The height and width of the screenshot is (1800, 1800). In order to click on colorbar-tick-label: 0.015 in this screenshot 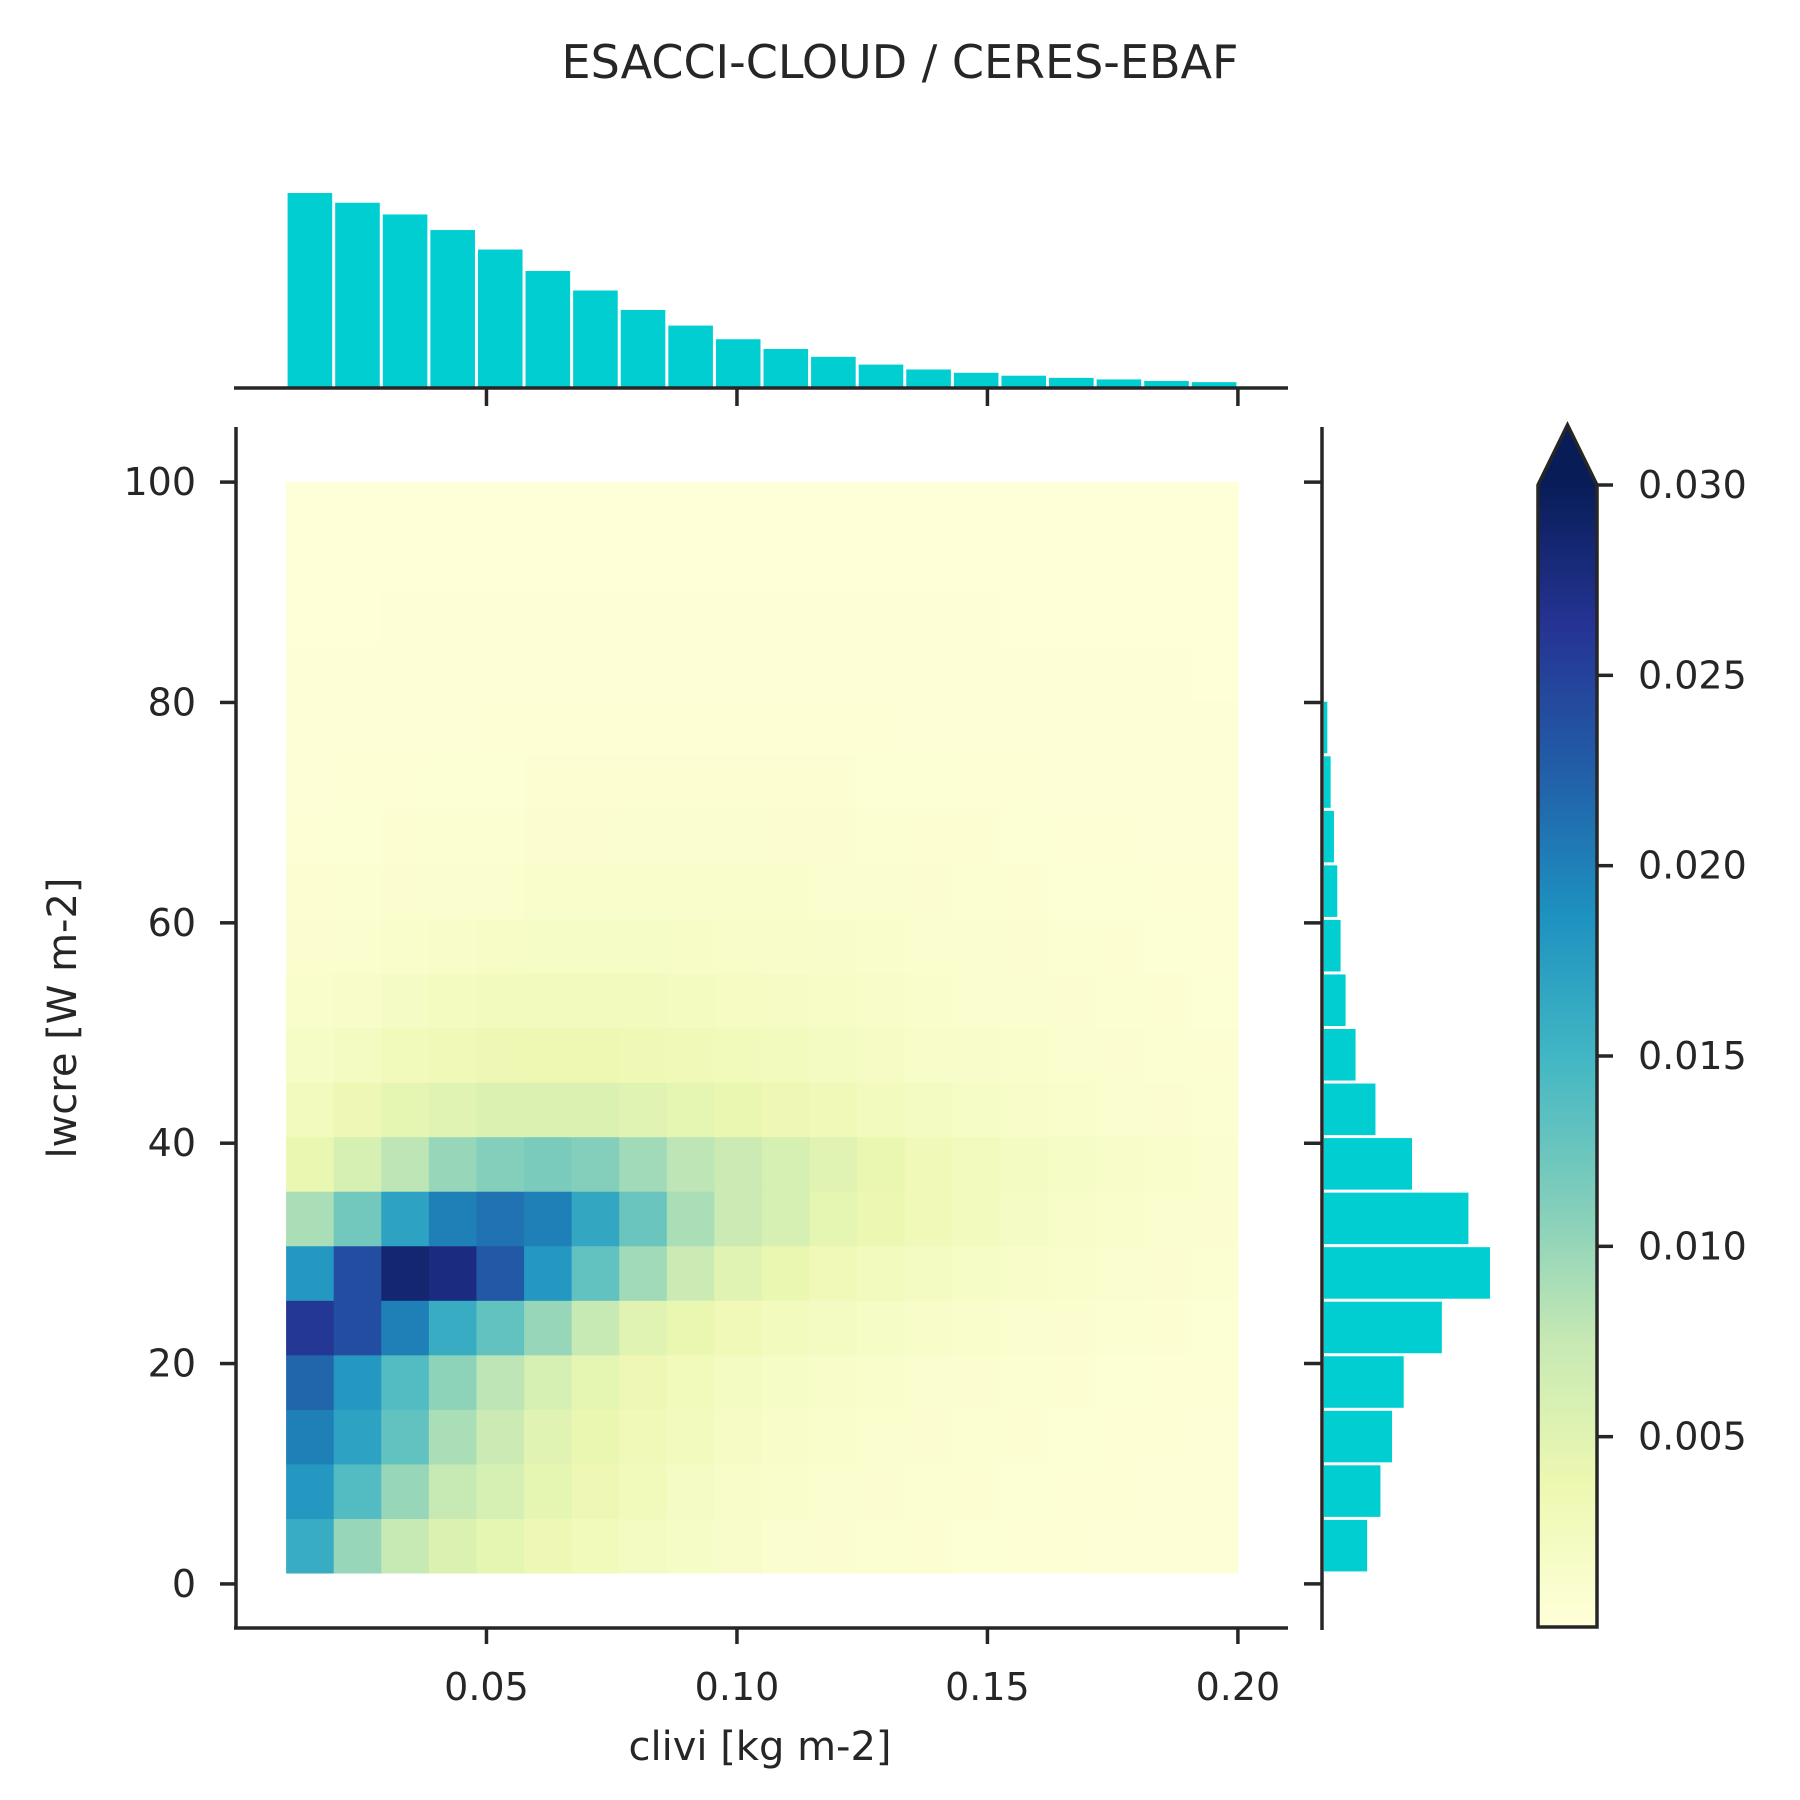, I will do `click(1692, 1056)`.